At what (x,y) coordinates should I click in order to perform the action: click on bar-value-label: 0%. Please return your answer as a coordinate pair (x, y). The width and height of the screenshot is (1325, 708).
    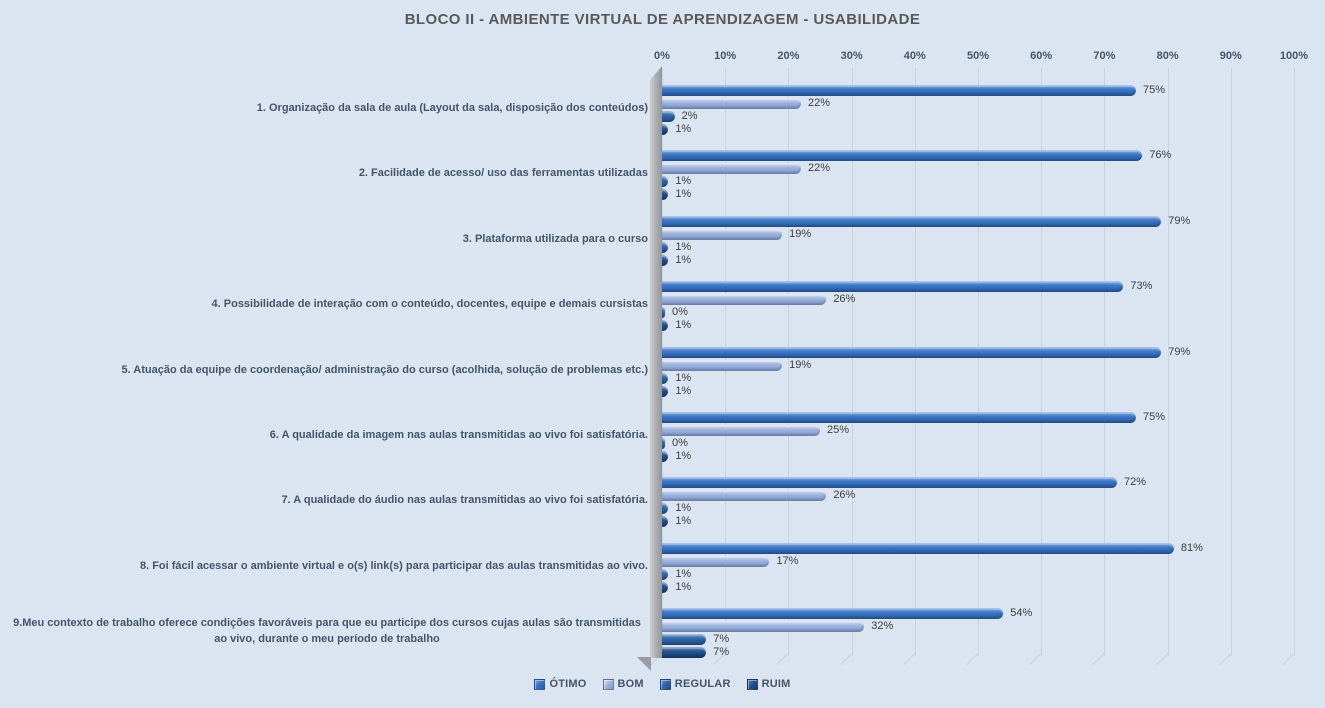
    Looking at the image, I should click on (680, 312).